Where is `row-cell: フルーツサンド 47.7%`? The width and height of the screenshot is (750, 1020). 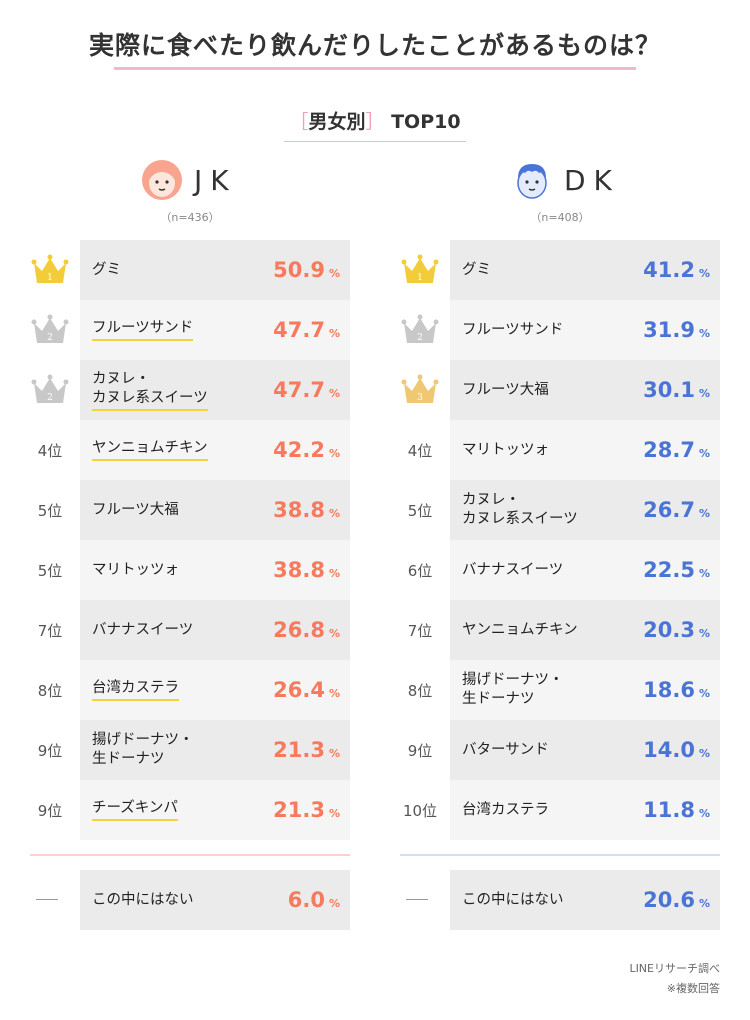
row-cell: フルーツサンド 47.7% is located at coordinates (215, 330).